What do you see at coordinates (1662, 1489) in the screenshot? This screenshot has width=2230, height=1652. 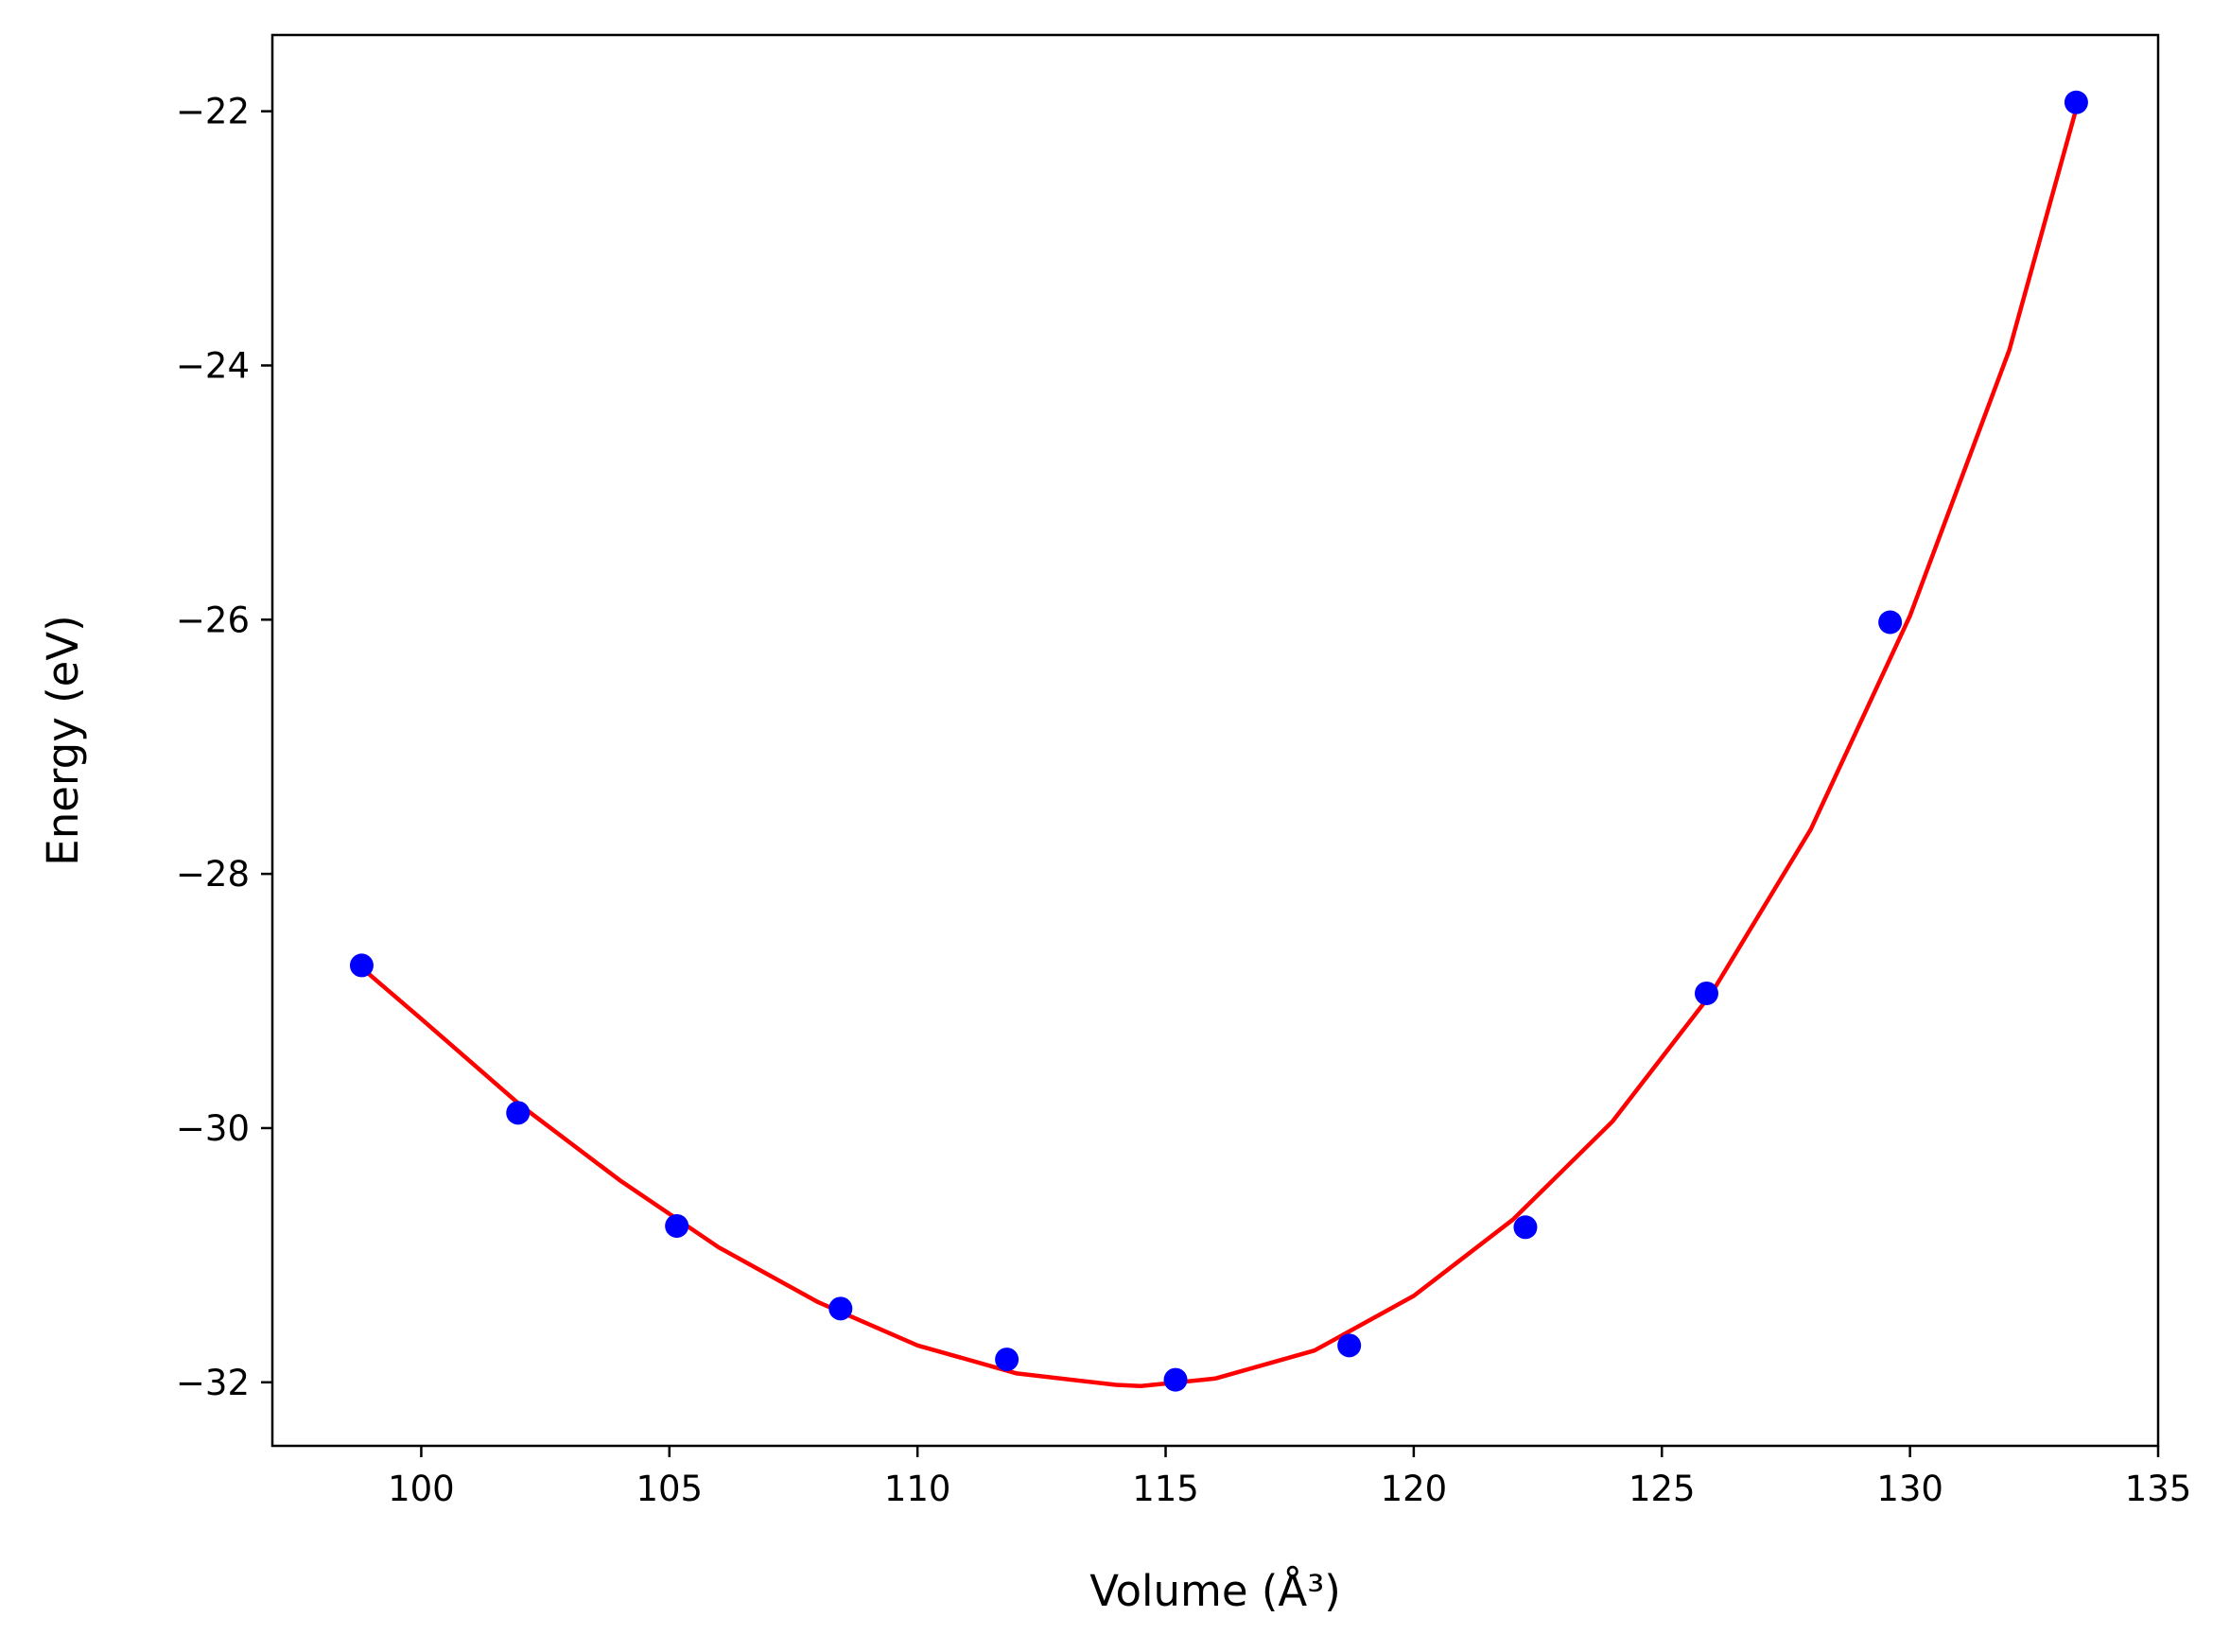 I see `x-tick-label: 125` at bounding box center [1662, 1489].